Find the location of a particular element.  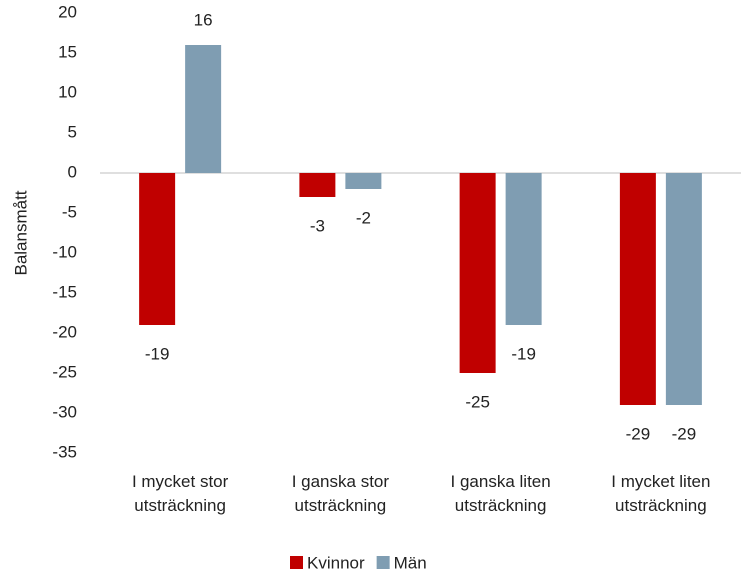

data-label: -3 is located at coordinates (317, 225).